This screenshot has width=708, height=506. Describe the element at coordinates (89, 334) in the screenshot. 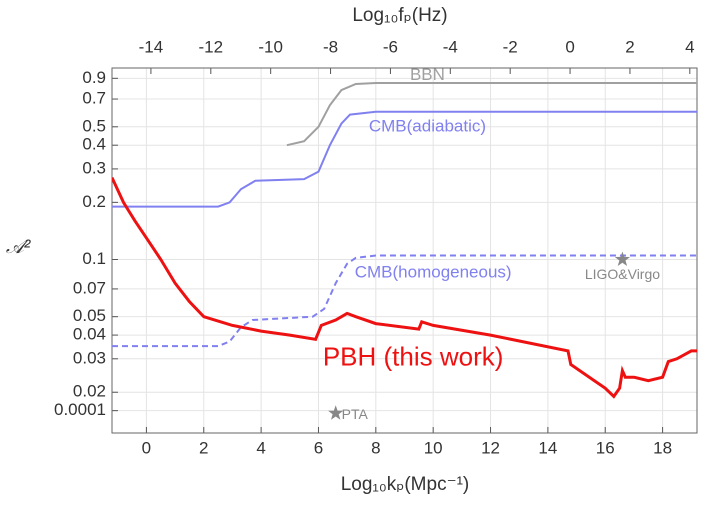

I see `y-tick-label: 0.04` at that location.